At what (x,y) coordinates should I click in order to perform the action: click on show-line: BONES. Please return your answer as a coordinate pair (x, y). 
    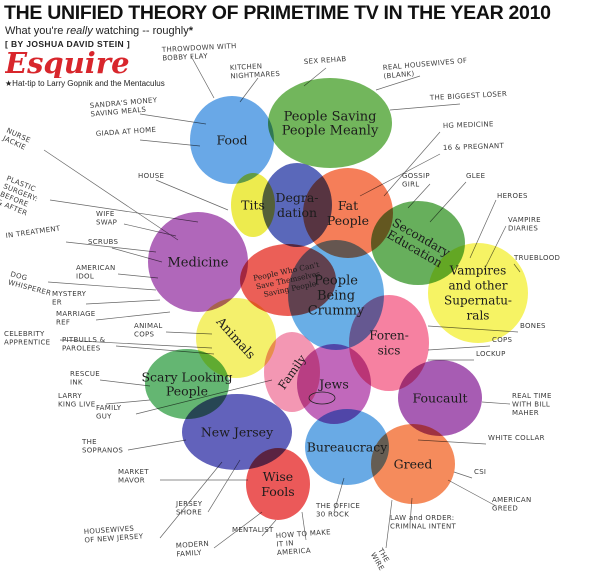
    Looking at the image, I should click on (533, 326).